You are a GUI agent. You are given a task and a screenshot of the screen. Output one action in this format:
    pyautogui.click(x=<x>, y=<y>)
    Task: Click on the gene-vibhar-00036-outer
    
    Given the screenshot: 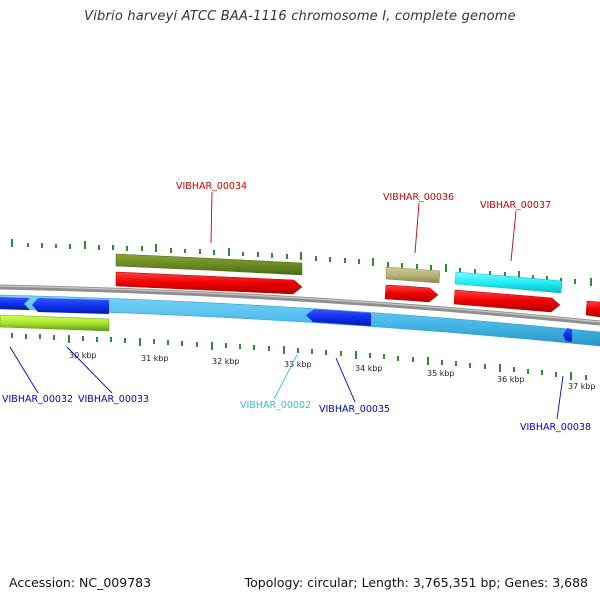 What is the action you would take?
    pyautogui.click(x=413, y=275)
    